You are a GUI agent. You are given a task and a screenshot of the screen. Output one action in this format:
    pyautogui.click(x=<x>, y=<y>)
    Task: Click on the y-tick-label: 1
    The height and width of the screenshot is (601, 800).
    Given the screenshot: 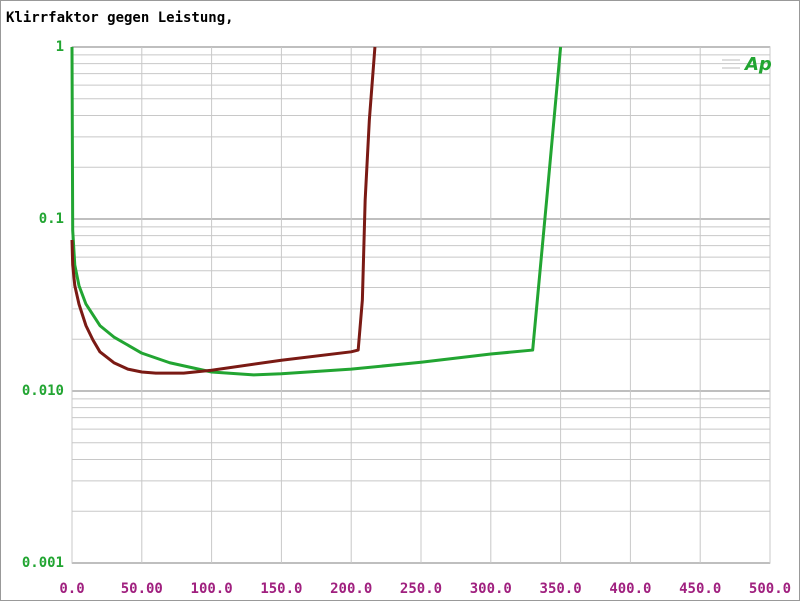 What is the action you would take?
    pyautogui.click(x=60, y=47)
    